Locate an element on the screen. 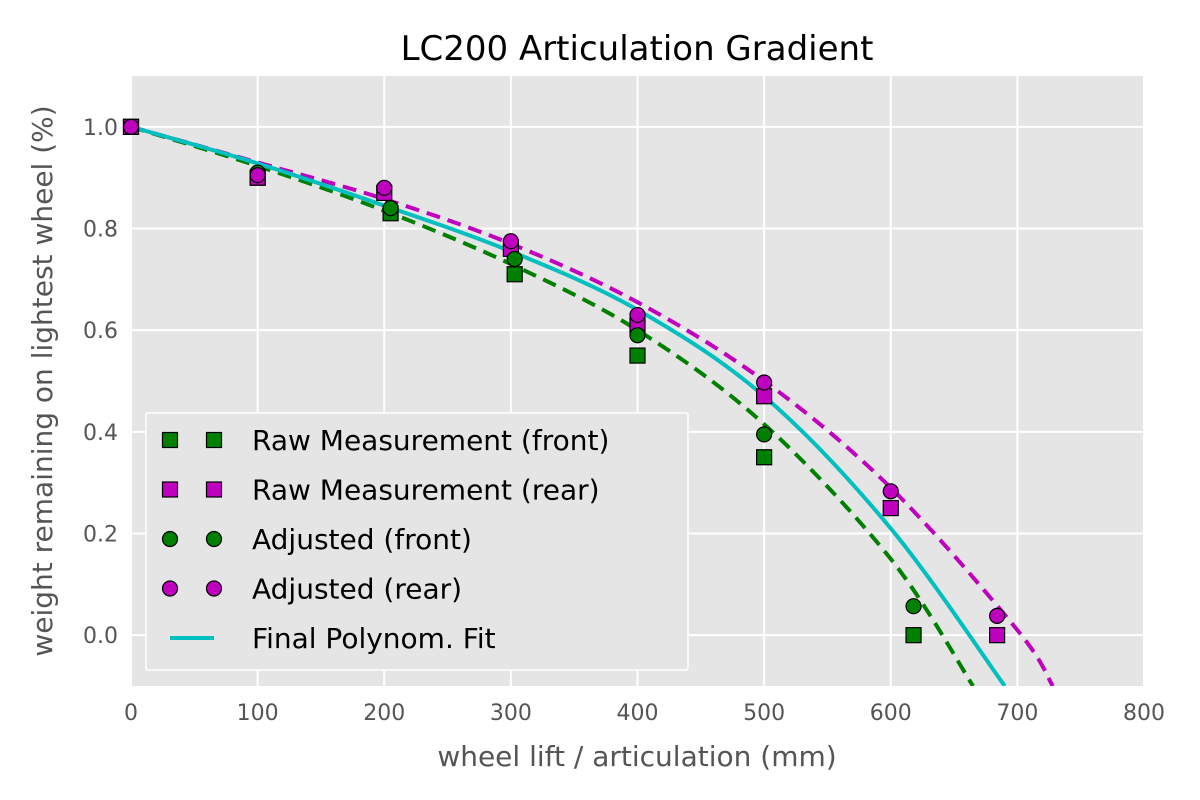 This screenshot has height=800, width=1200. x-tick-label: 200 is located at coordinates (384, 713).